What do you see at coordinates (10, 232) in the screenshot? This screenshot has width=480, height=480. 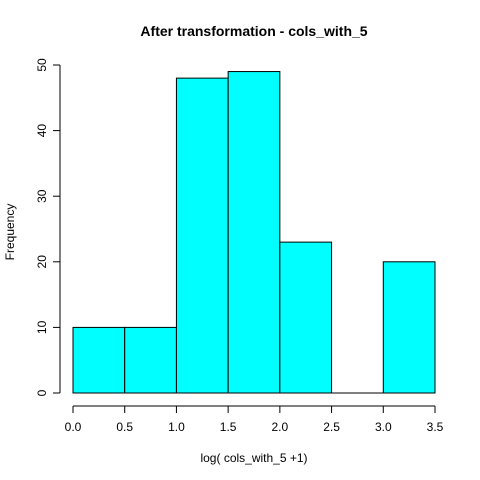 I see `y-axis-label: Frequency` at bounding box center [10, 232].